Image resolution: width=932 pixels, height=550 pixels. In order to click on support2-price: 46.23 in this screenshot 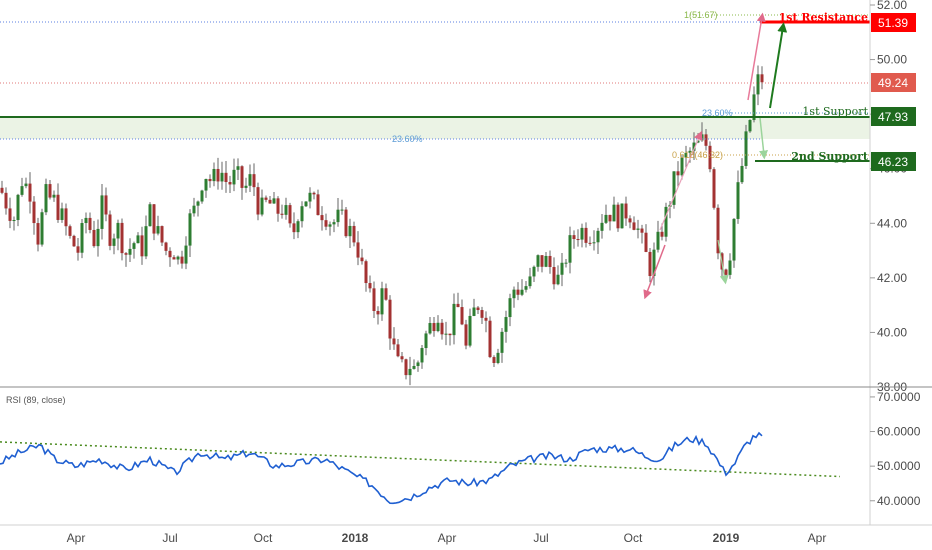, I will do `click(893, 162)`.